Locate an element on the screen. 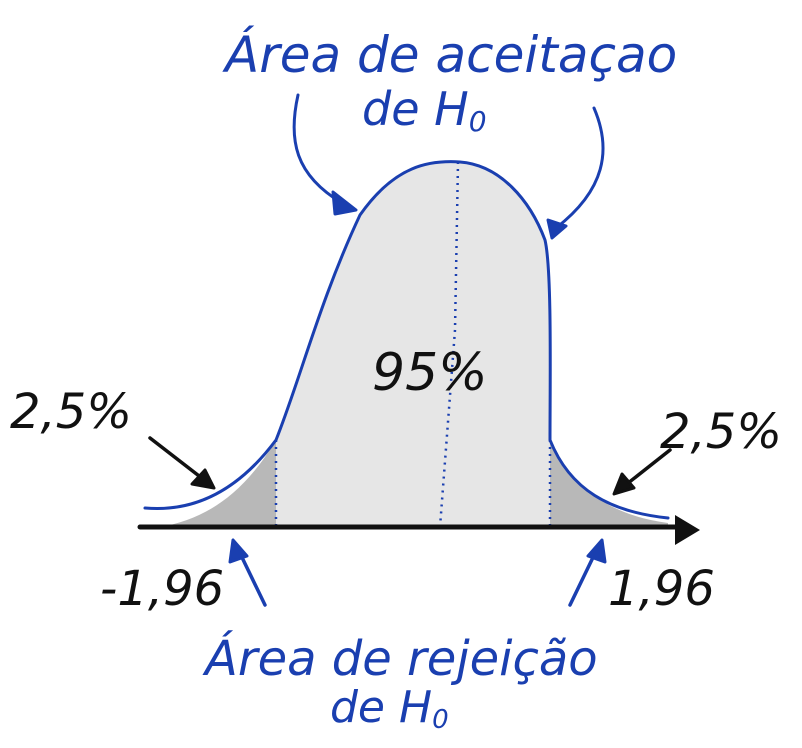 This screenshot has height=748, width=802. acceptance-left-arrow-icon is located at coordinates (318, 149).